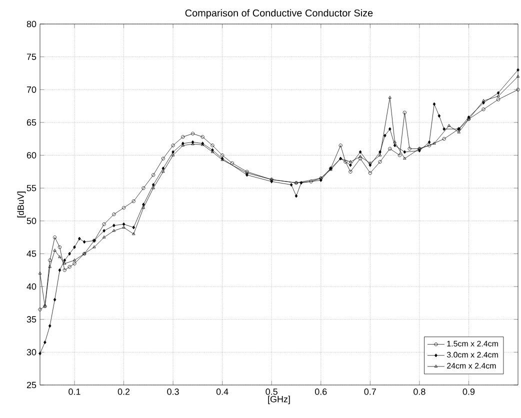  What do you see at coordinates (31, 57) in the screenshot?
I see `y-tick-label: 75` at bounding box center [31, 57].